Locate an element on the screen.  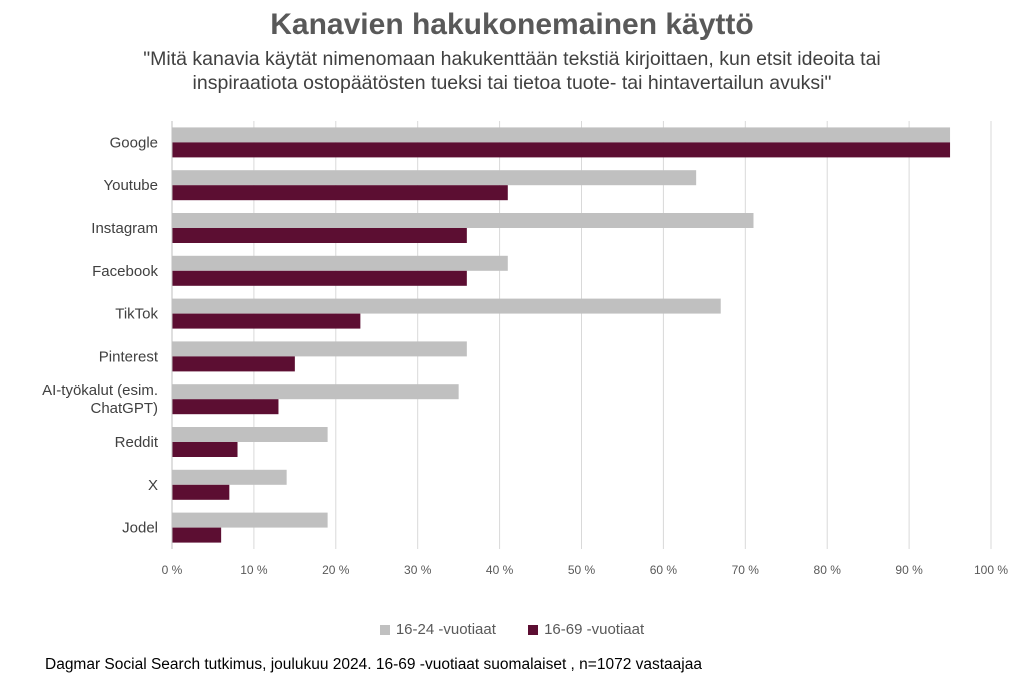
category-label-8: X is located at coordinates (153, 485).